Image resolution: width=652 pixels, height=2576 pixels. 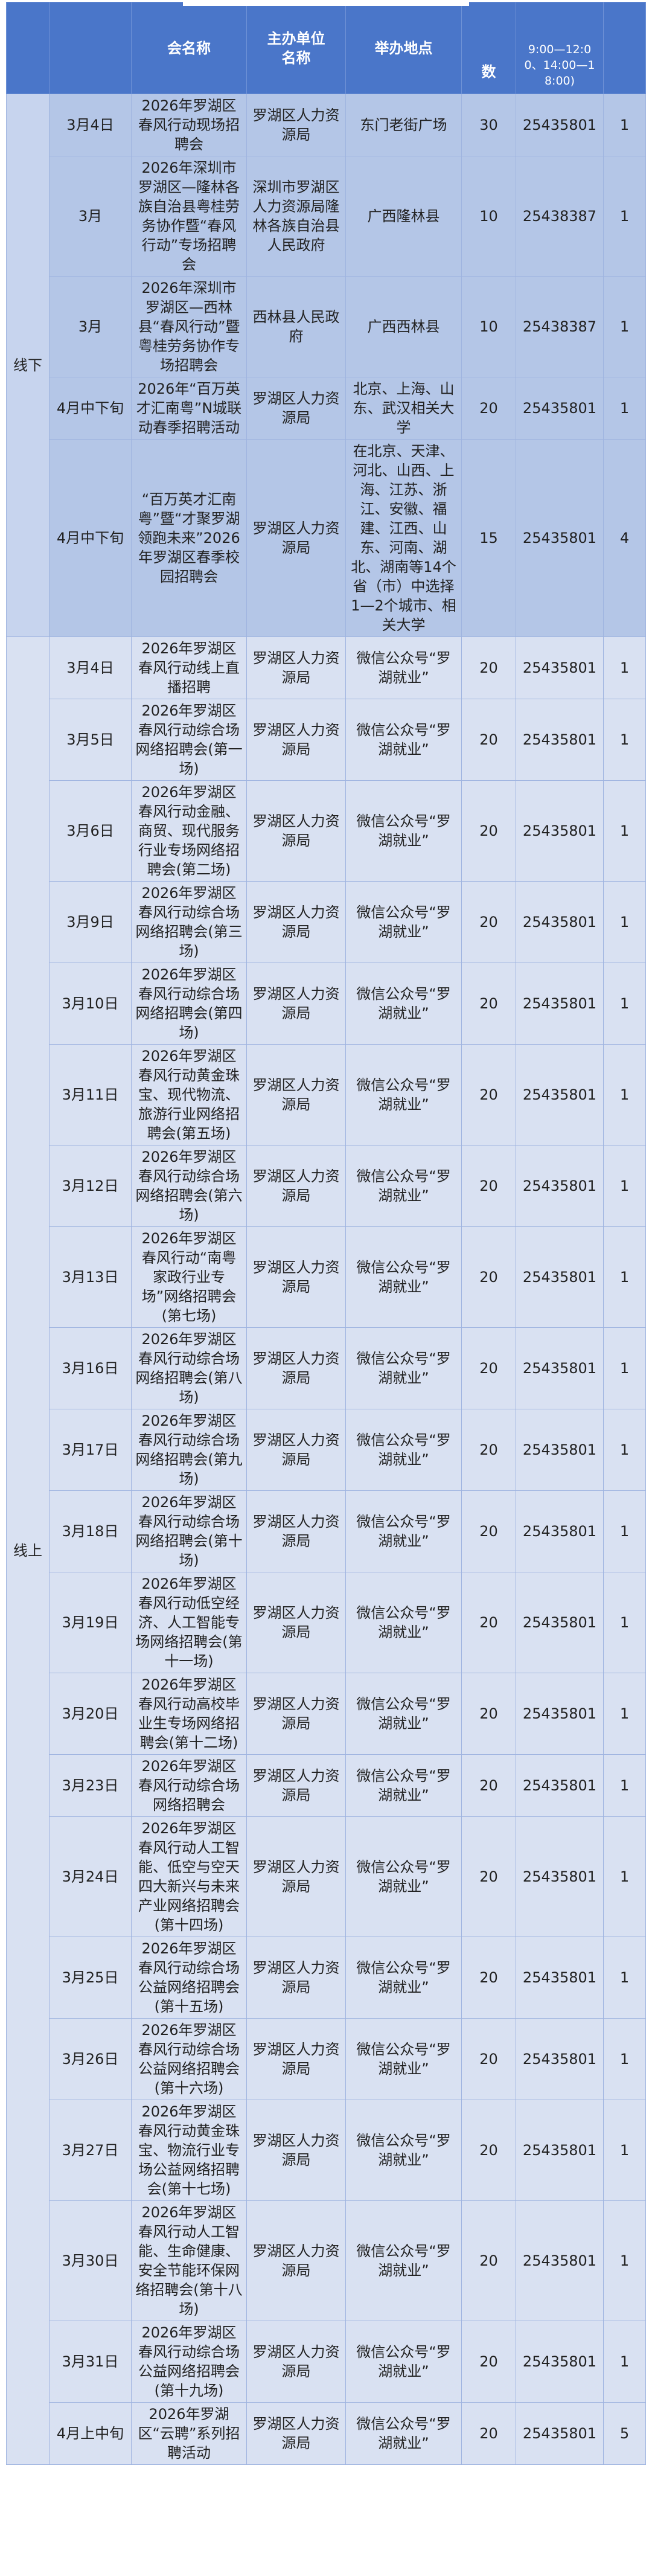 What do you see at coordinates (189, 48) in the screenshot?
I see `header-name: 会名称` at bounding box center [189, 48].